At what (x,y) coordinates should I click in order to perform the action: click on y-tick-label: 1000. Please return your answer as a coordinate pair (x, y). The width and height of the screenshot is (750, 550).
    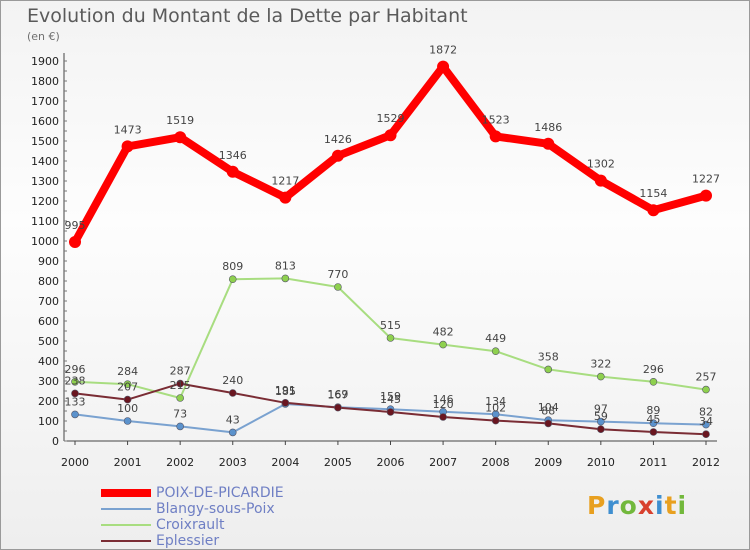
    Looking at the image, I should click on (45, 241).